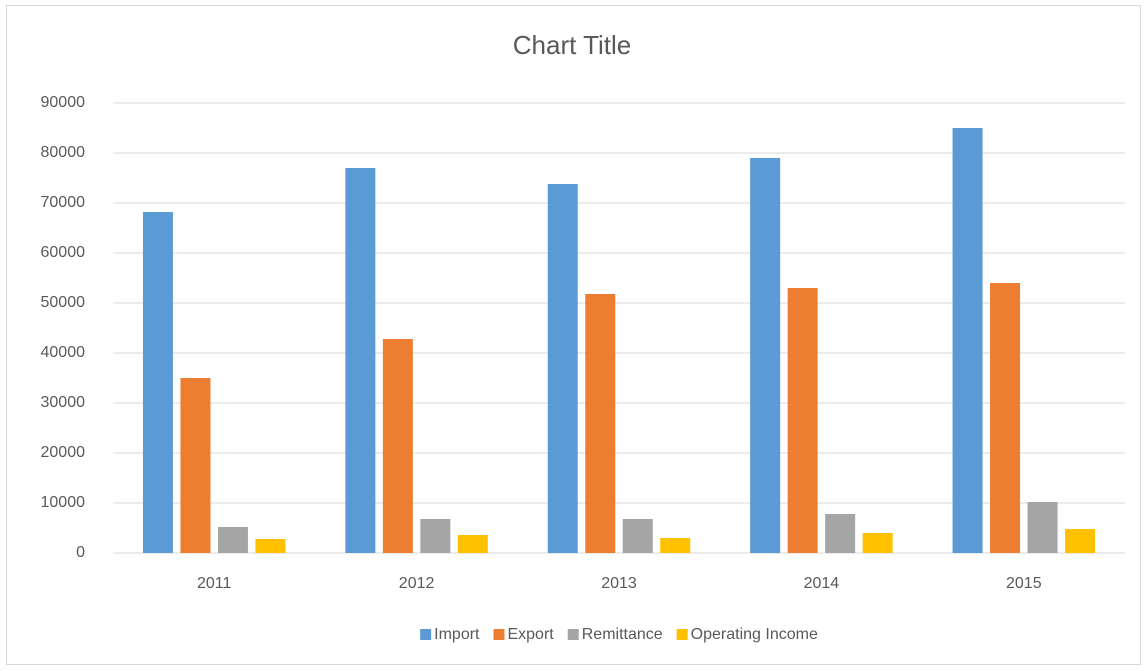  Describe the element at coordinates (822, 583) in the screenshot. I see `x-tick-label: 2014` at that location.